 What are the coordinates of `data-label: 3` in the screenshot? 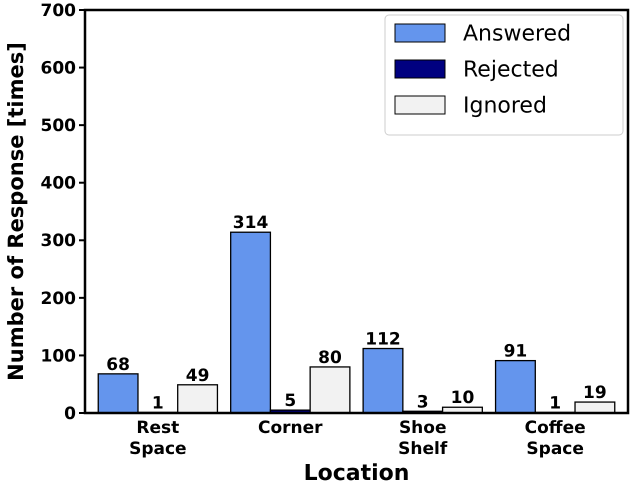 It's located at (422, 402).